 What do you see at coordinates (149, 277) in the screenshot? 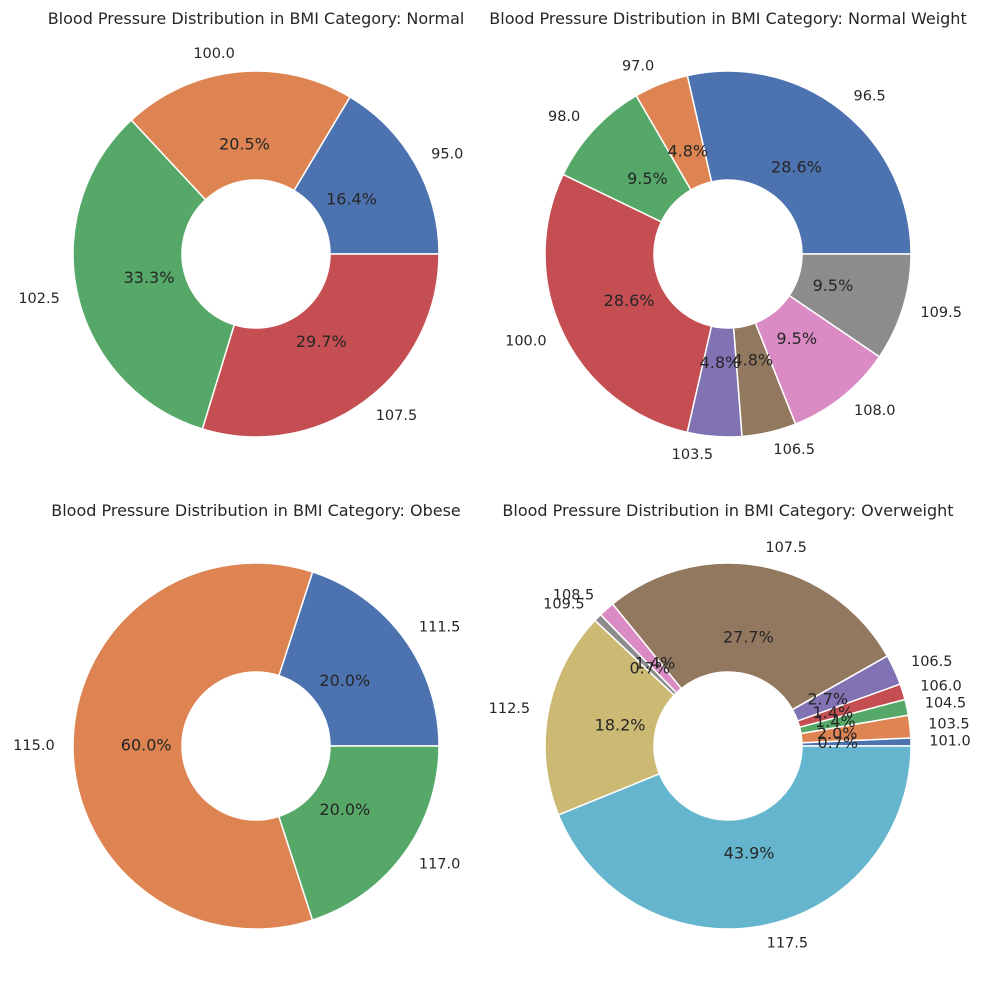
I see `percent-label: 33.3%` at bounding box center [149, 277].